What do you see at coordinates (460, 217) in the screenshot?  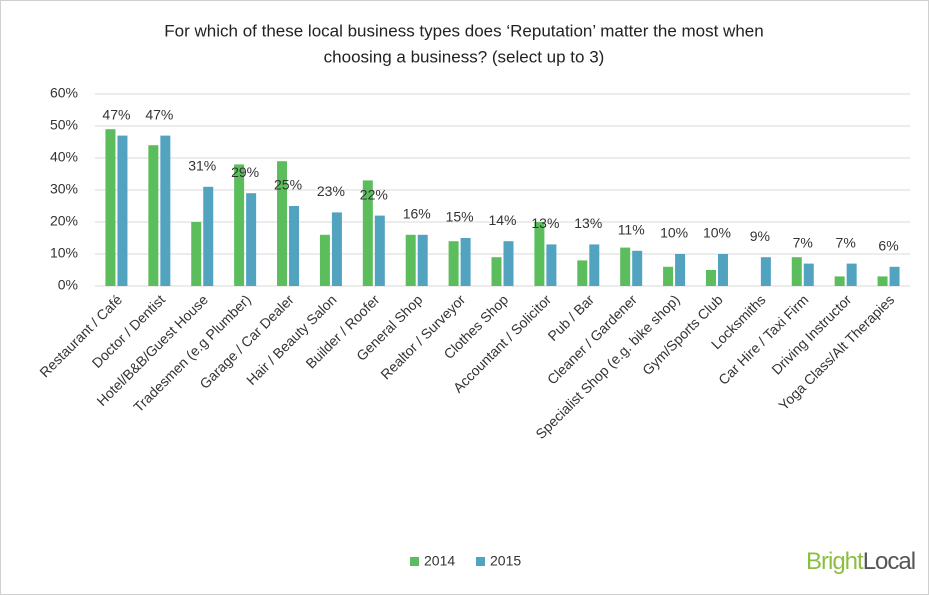 I see `data-label: 15%` at bounding box center [460, 217].